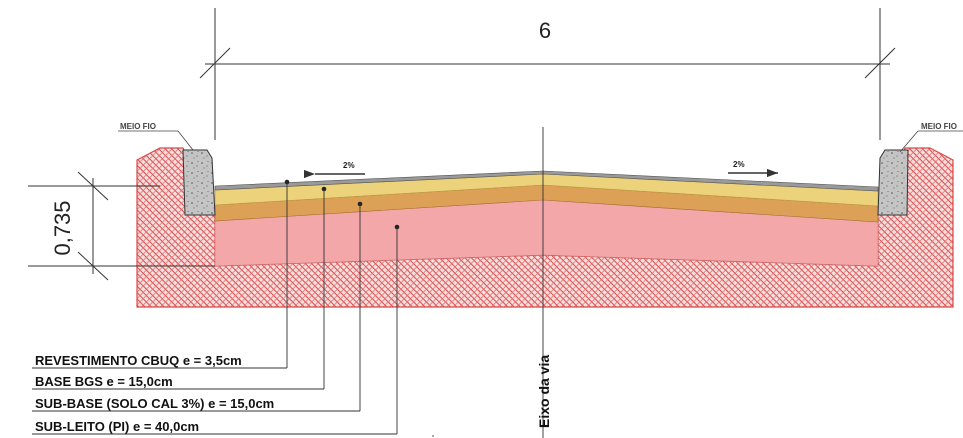 This screenshot has width=963, height=438. What do you see at coordinates (117, 426) in the screenshot?
I see `layer-label-subleito: SUB-LEITO (PI) e = 40,0cm` at bounding box center [117, 426].